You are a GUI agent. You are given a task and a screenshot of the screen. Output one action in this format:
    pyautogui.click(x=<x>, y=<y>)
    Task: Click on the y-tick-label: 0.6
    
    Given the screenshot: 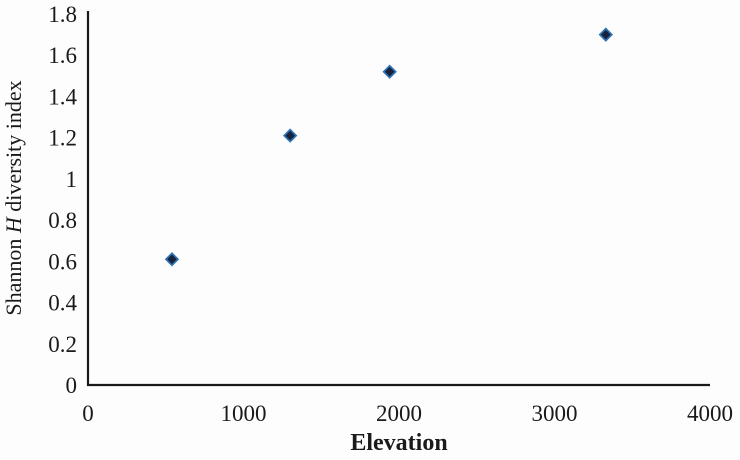 What is the action you would take?
    pyautogui.click(x=62, y=261)
    